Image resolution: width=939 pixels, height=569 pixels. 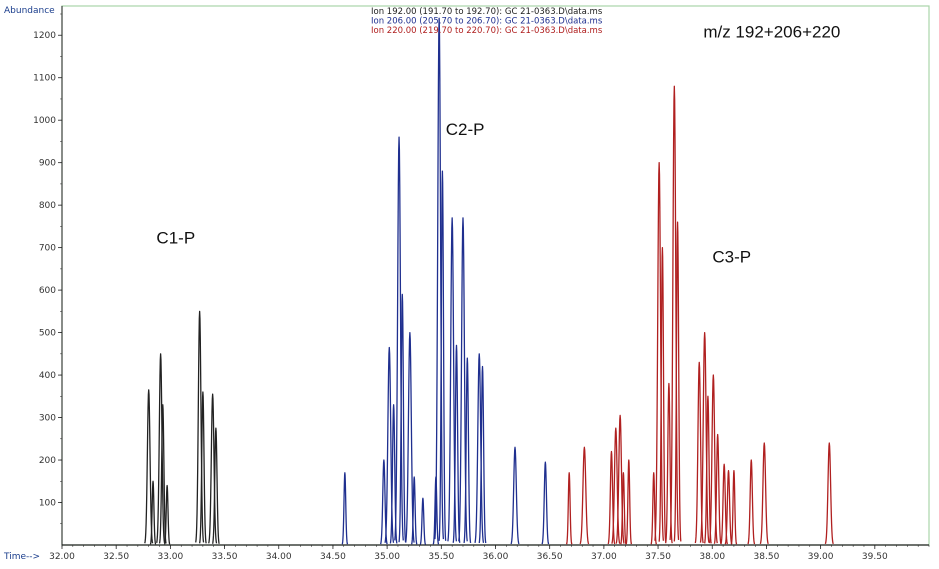 I want to click on x-tick-label: 36.50, so click(x=550, y=557).